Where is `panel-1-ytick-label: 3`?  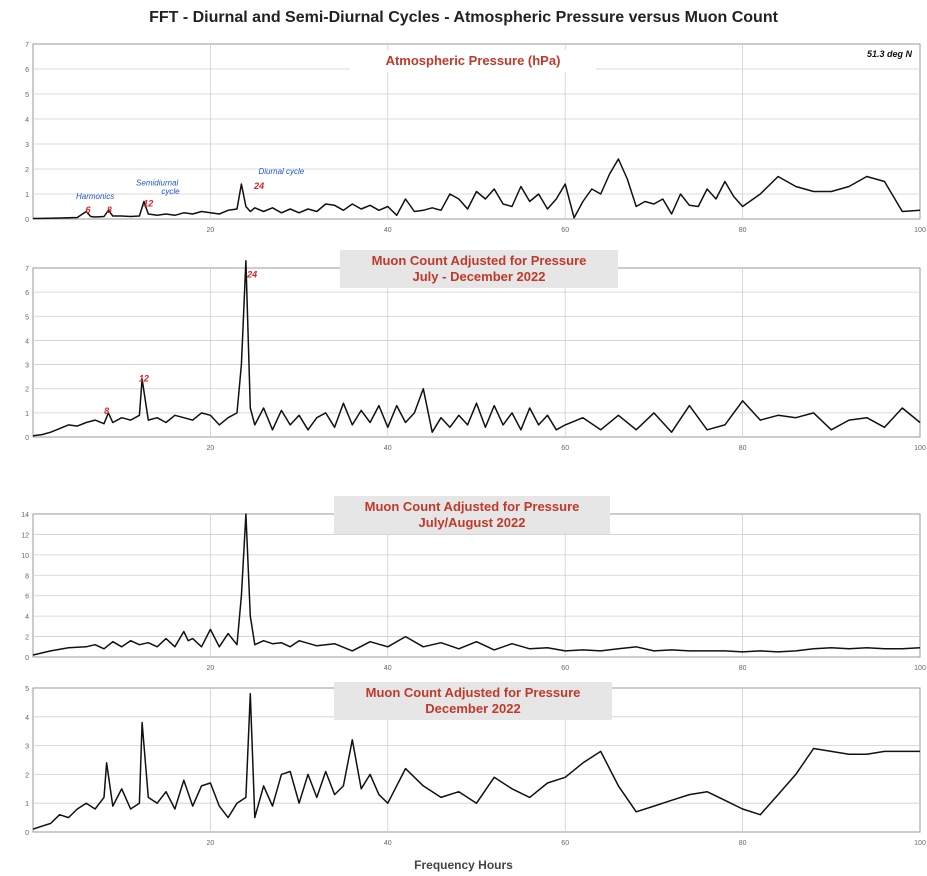 panel-1-ytick-label: 3 is located at coordinates (27, 145).